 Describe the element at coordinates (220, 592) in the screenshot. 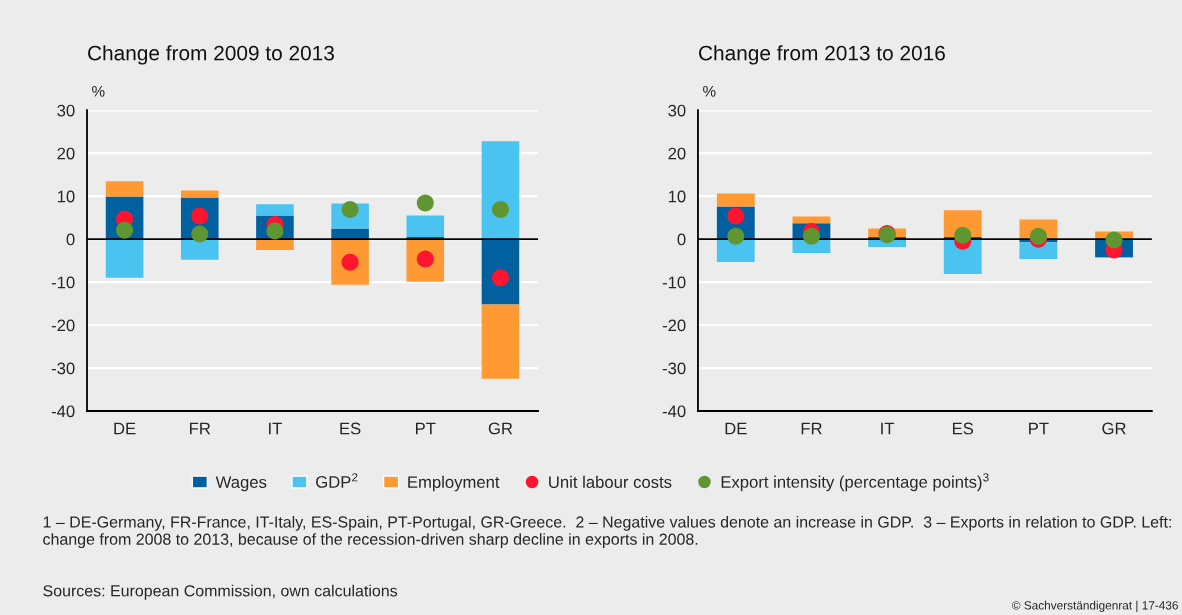

I see `source-note: Sources: European Commission, own calculations` at that location.